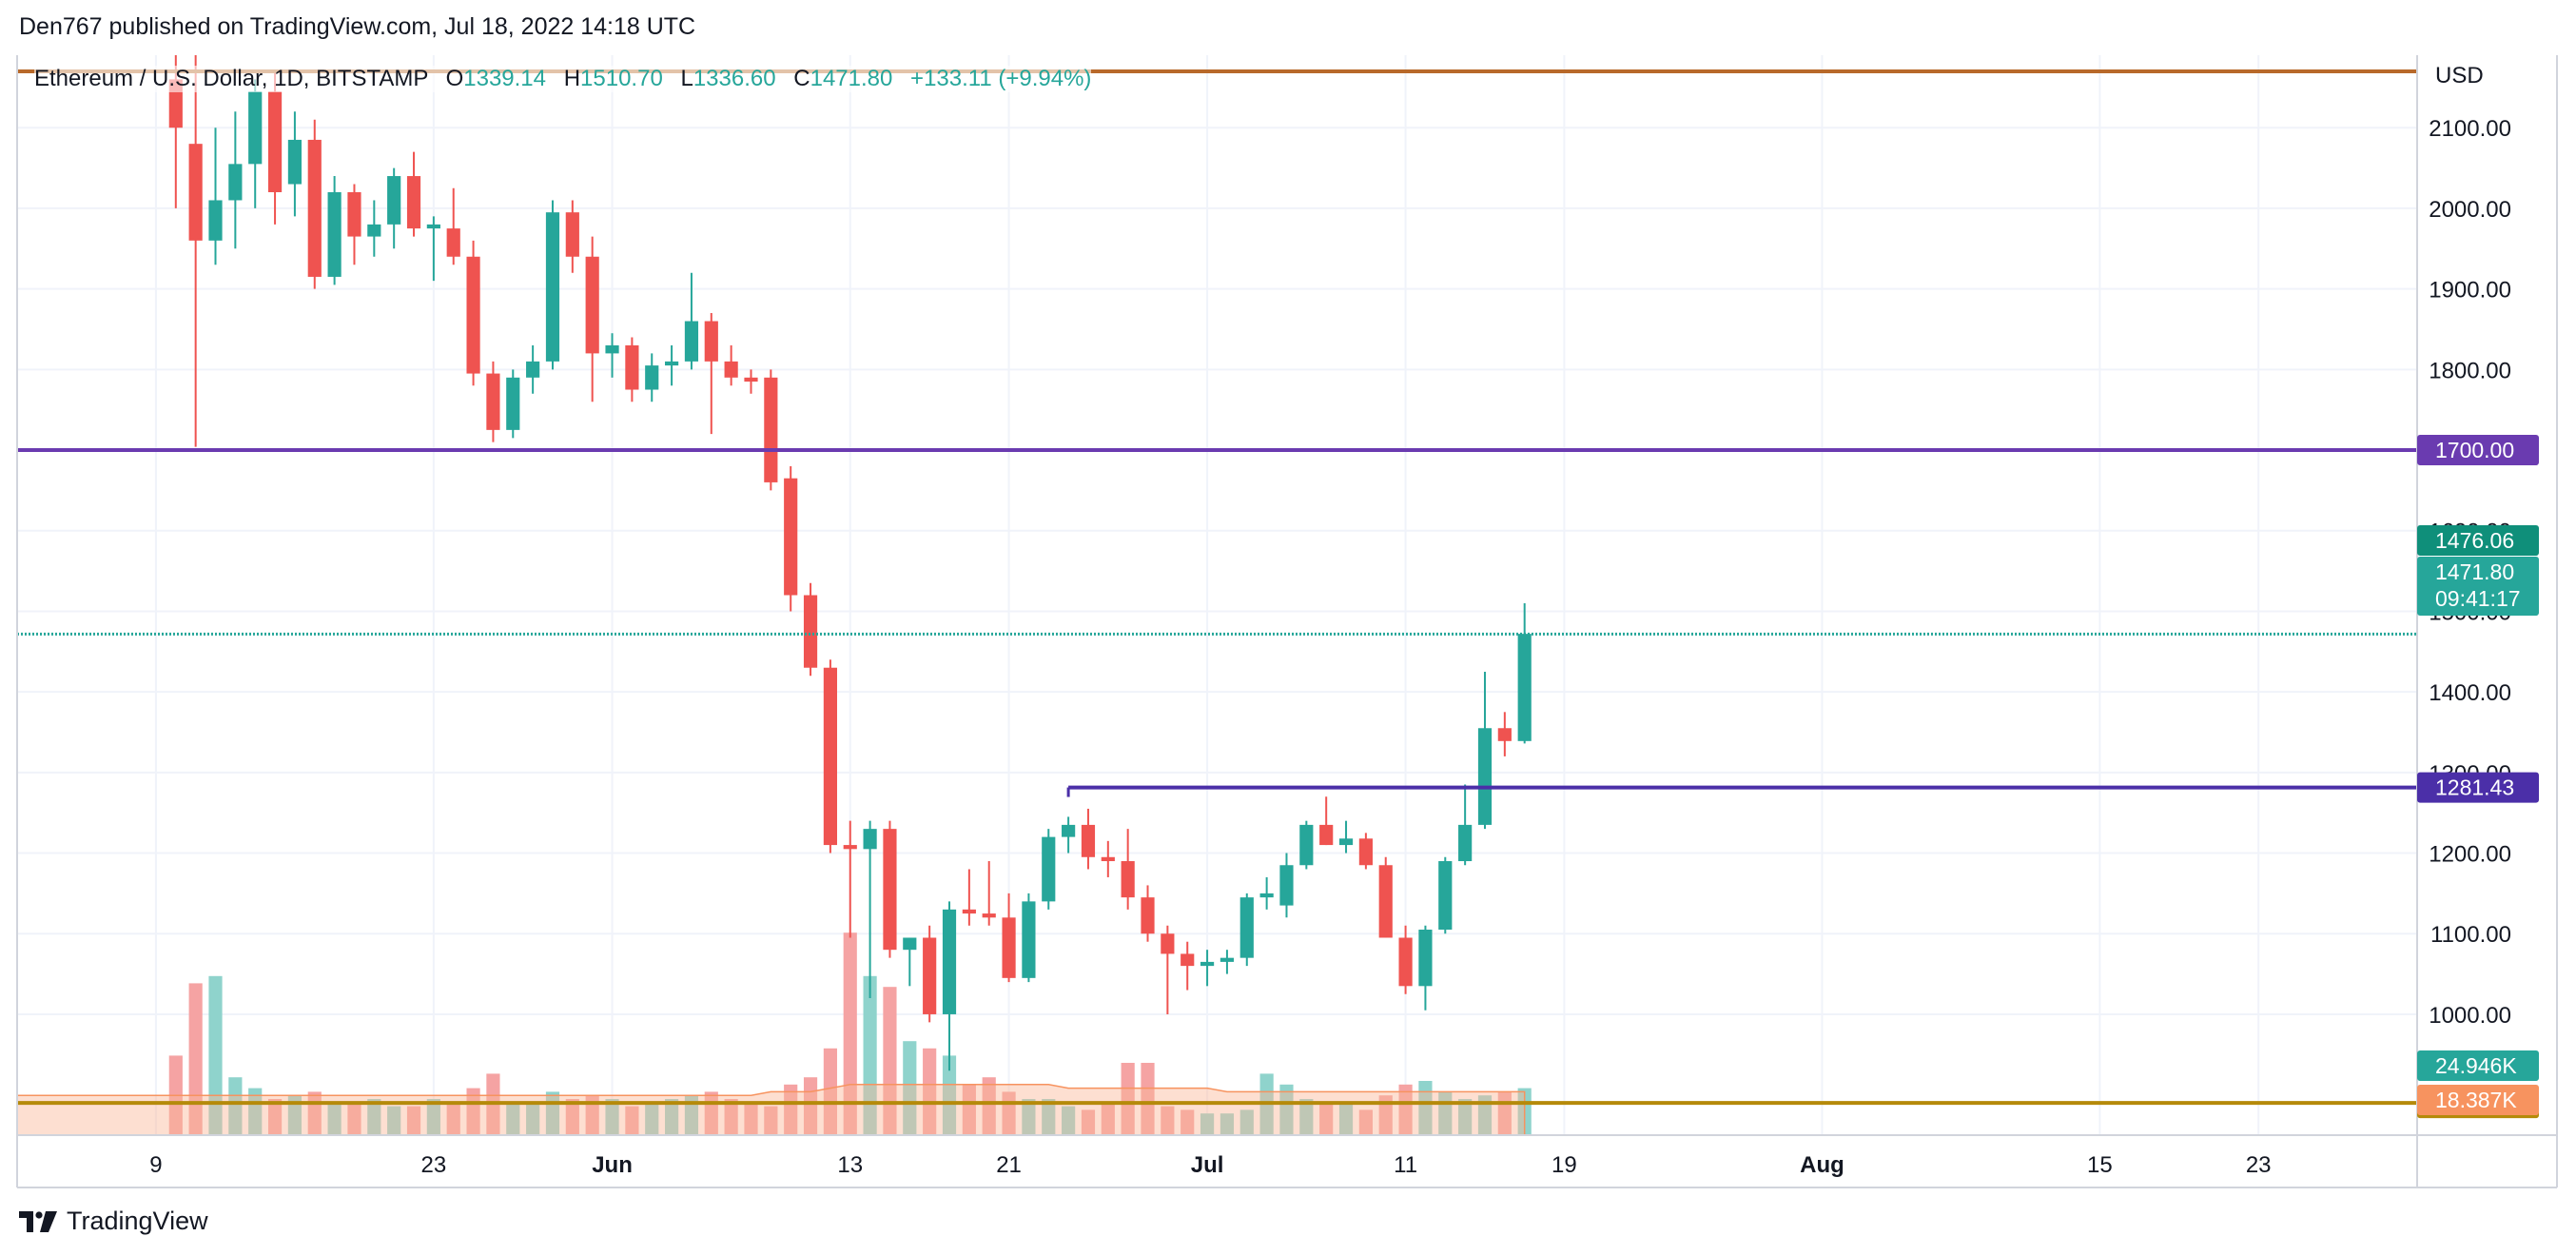 Image resolution: width=2576 pixels, height=1256 pixels. I want to click on change-value: +133.11 (+9.94%), so click(1001, 78).